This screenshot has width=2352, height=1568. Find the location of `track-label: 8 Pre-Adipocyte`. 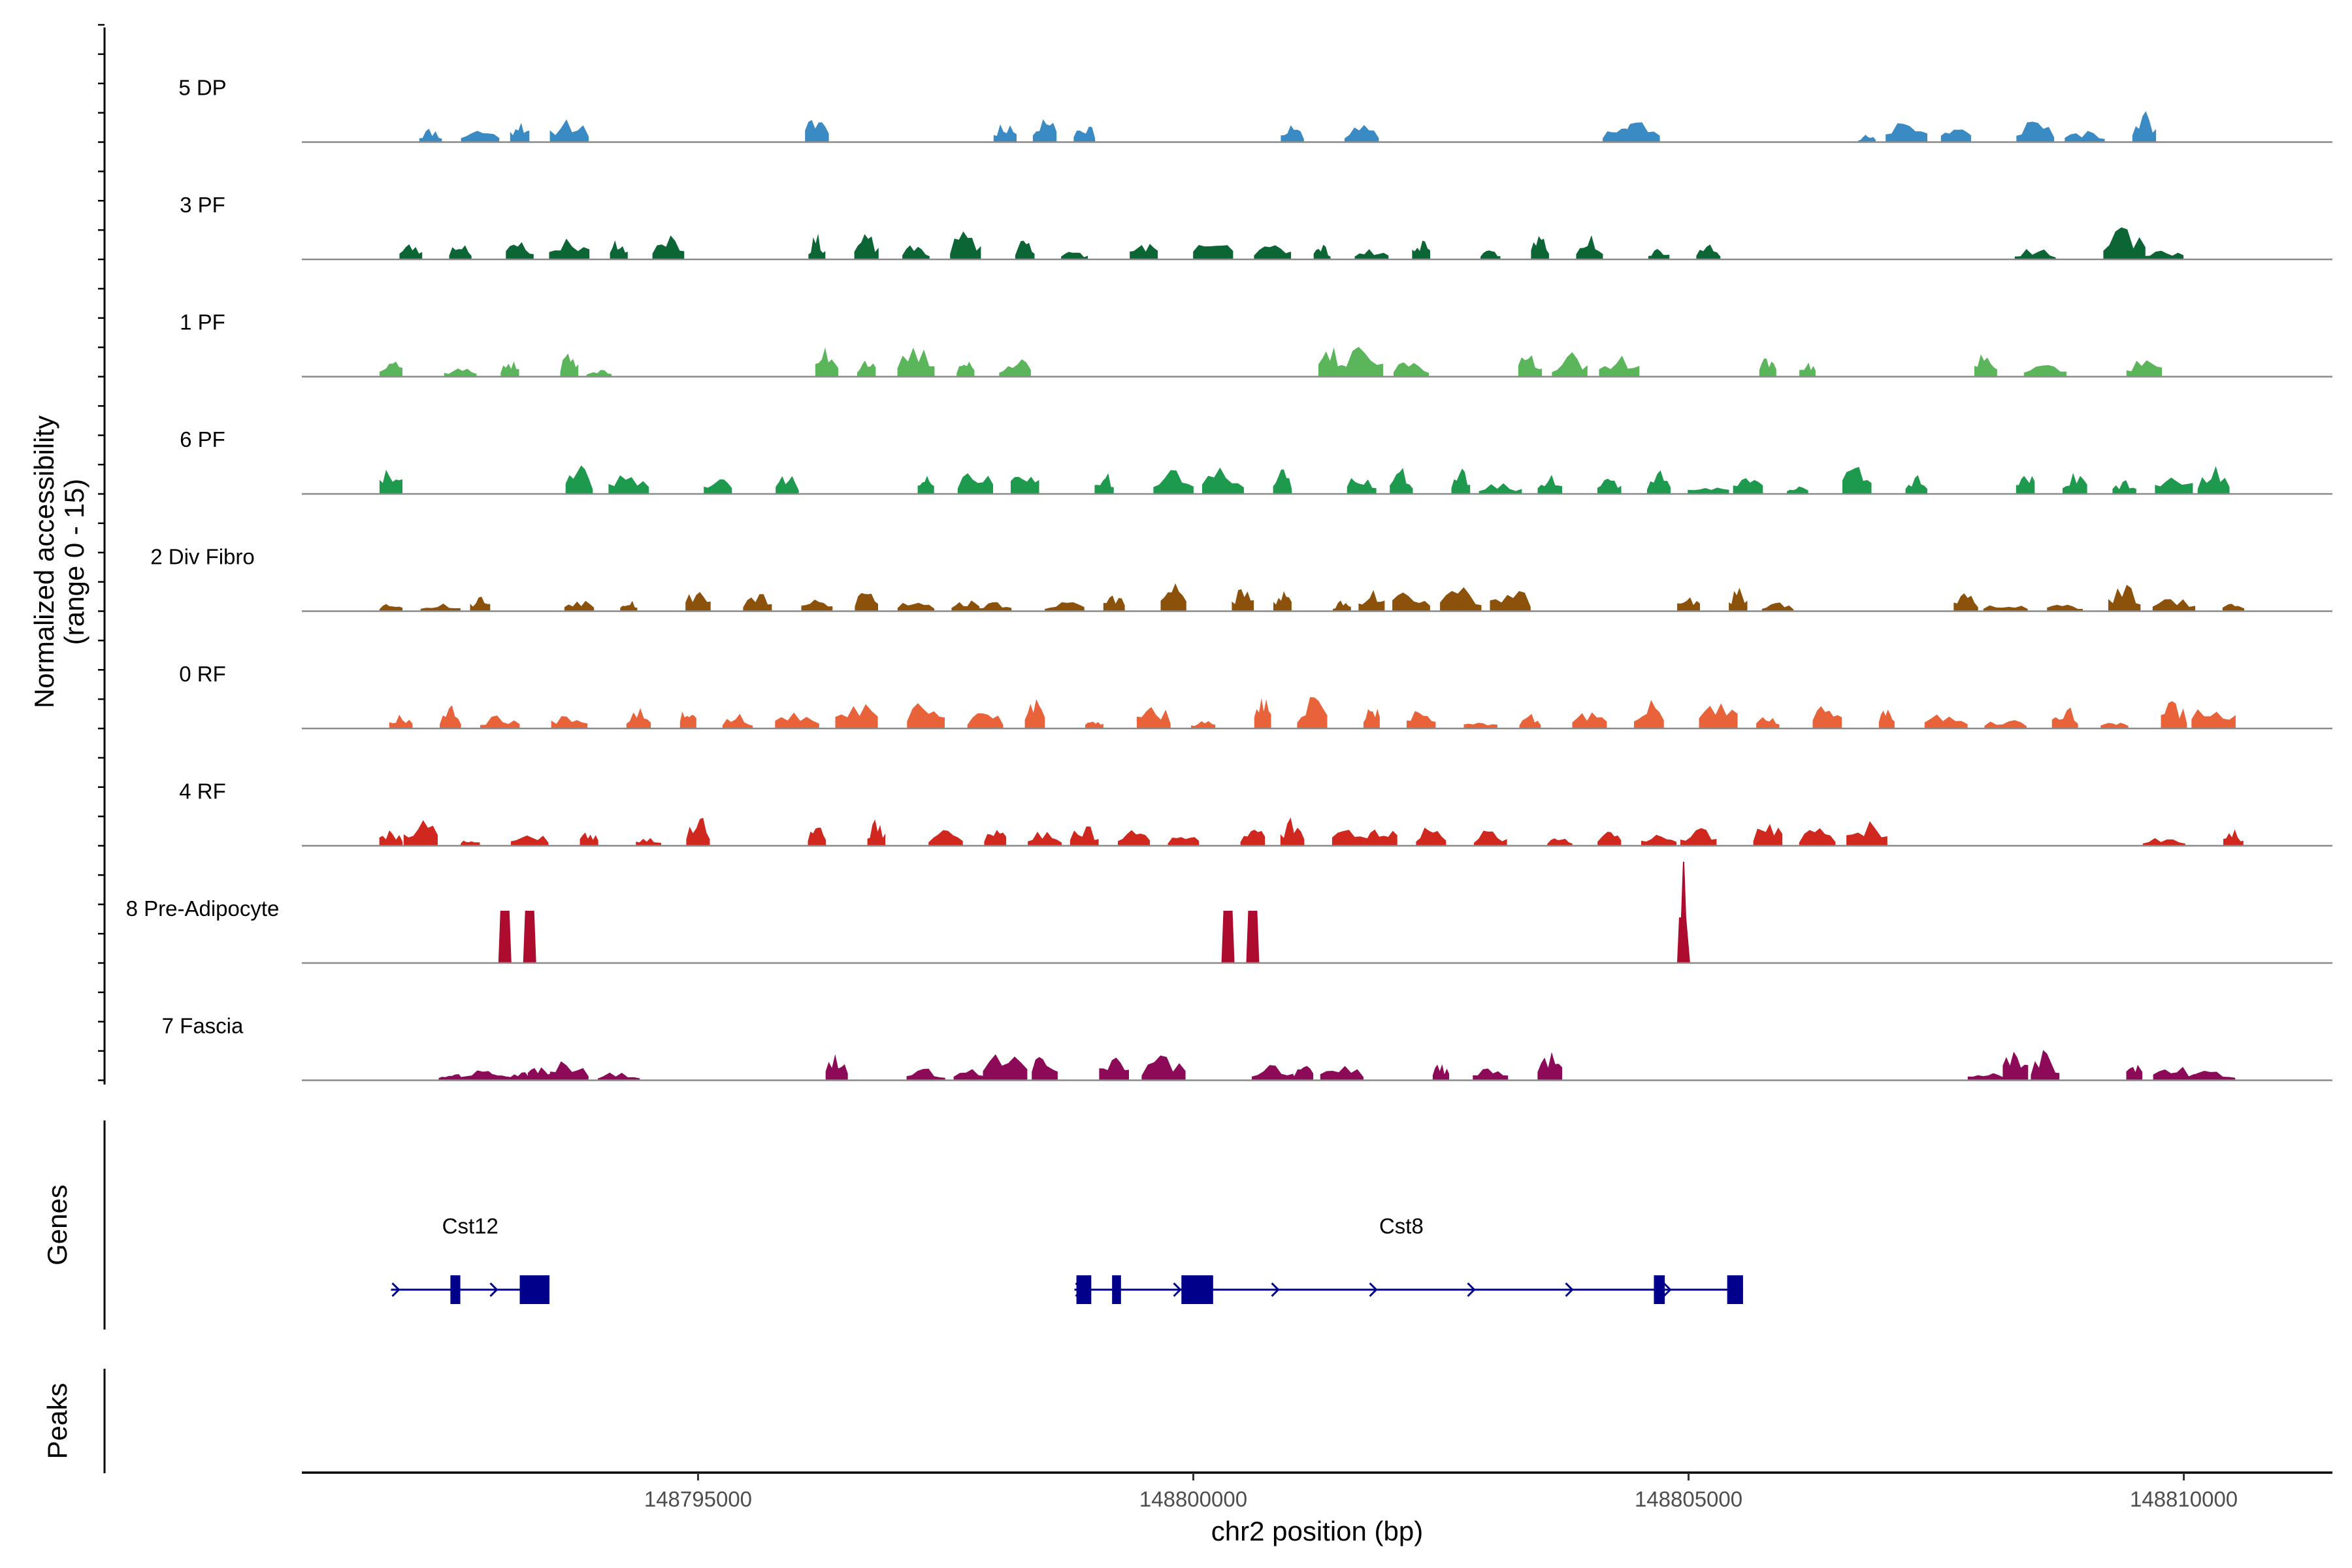

track-label: 8 Pre-Adipocyte is located at coordinates (203, 908).